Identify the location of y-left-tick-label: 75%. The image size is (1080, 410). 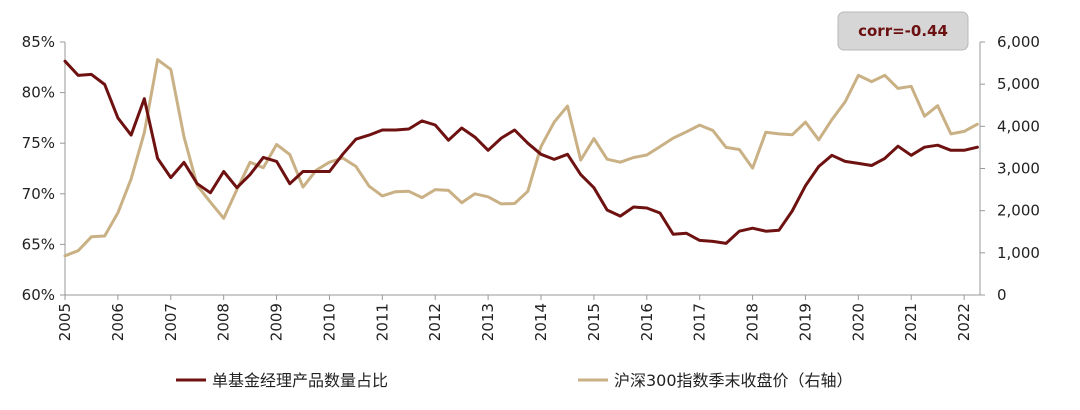
(38, 143).